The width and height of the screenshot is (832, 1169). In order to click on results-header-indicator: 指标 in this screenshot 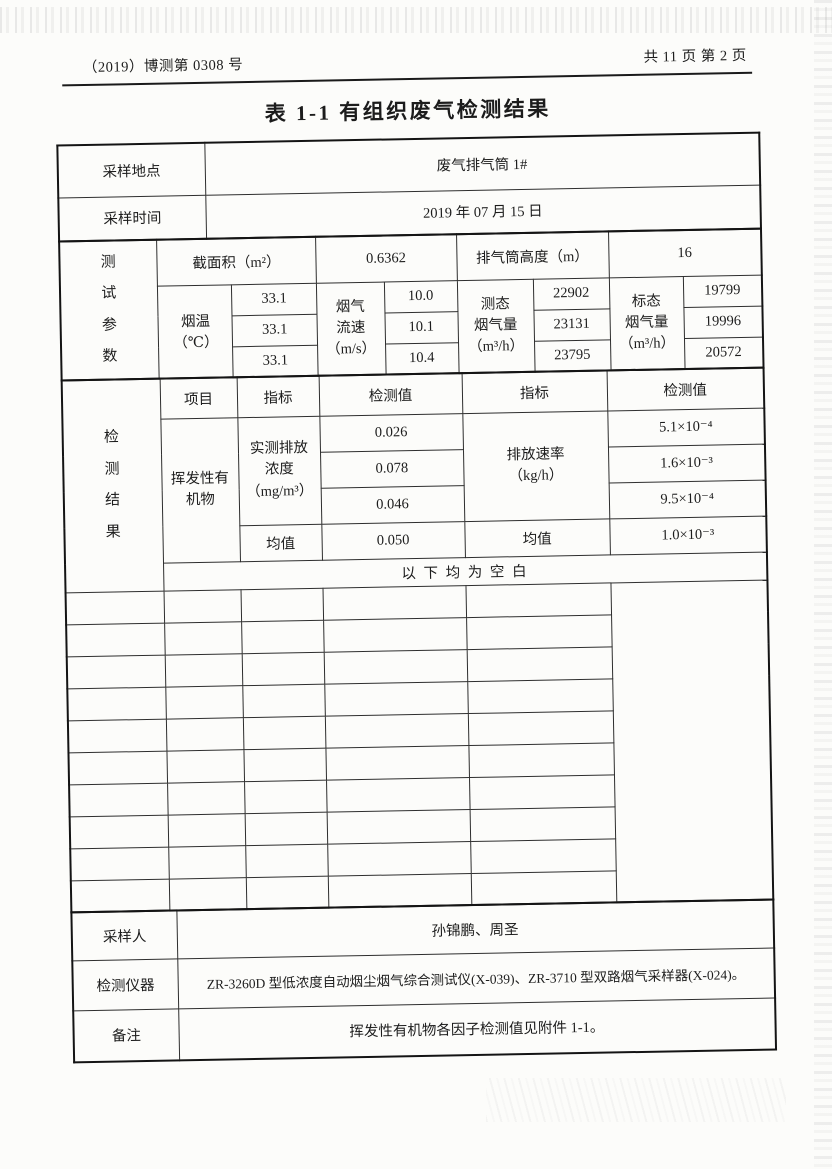, I will do `click(278, 396)`.